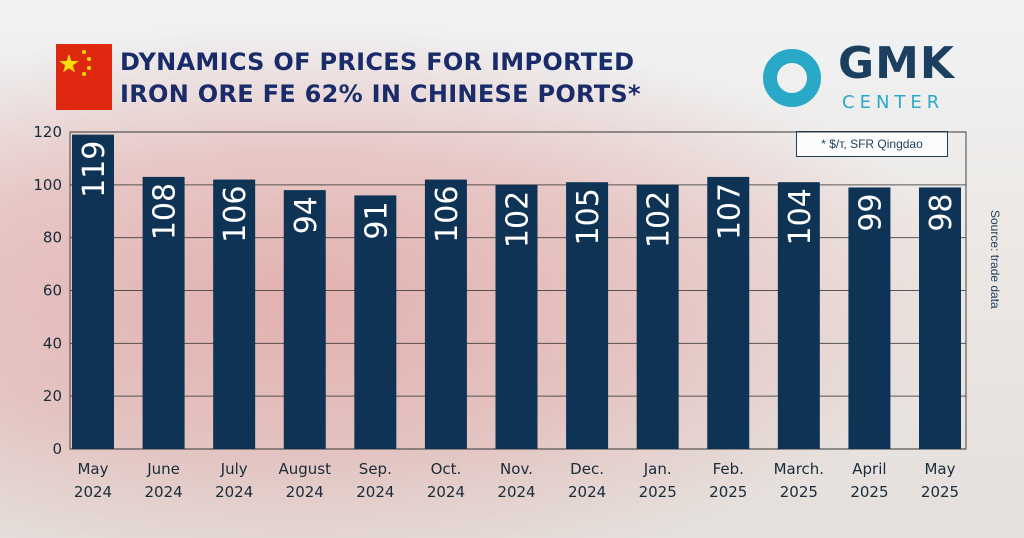 This screenshot has height=538, width=1024. What do you see at coordinates (52, 396) in the screenshot?
I see `y-tick-label: 20` at bounding box center [52, 396].